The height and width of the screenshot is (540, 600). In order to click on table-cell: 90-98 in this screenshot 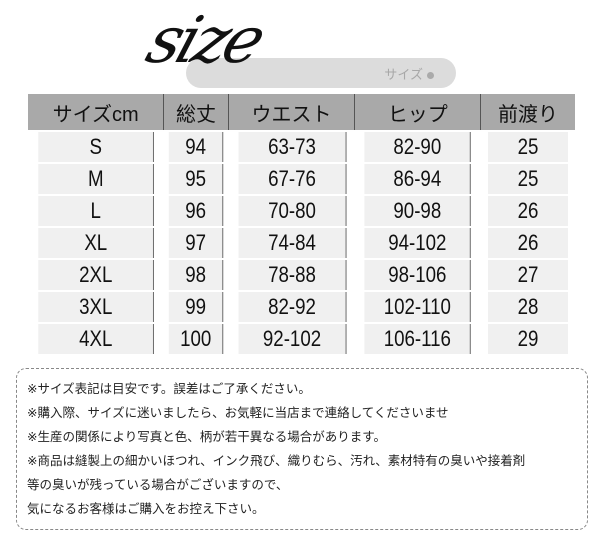, I will do `click(418, 211)`.